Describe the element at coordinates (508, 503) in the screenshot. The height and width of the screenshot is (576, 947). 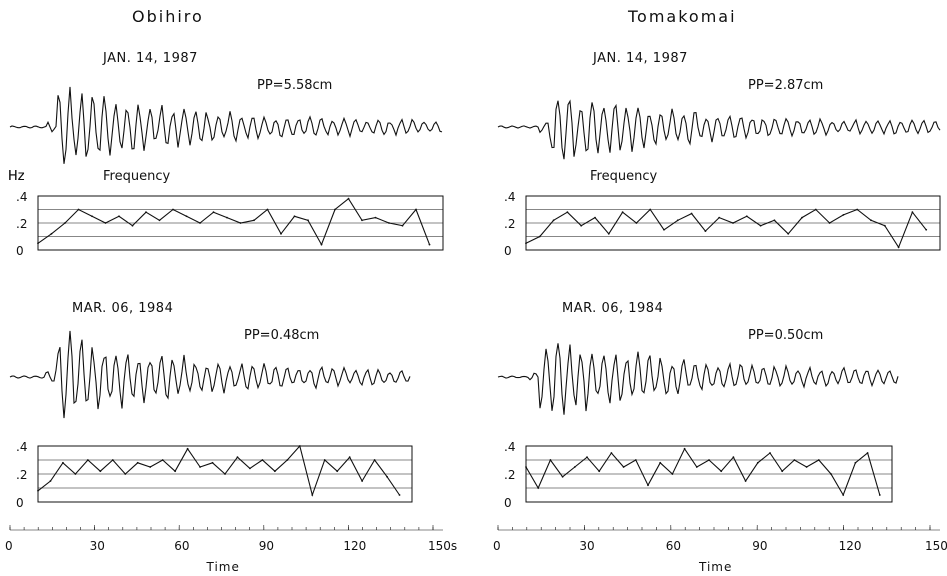
I see `y-tick-label: 0` at that location.